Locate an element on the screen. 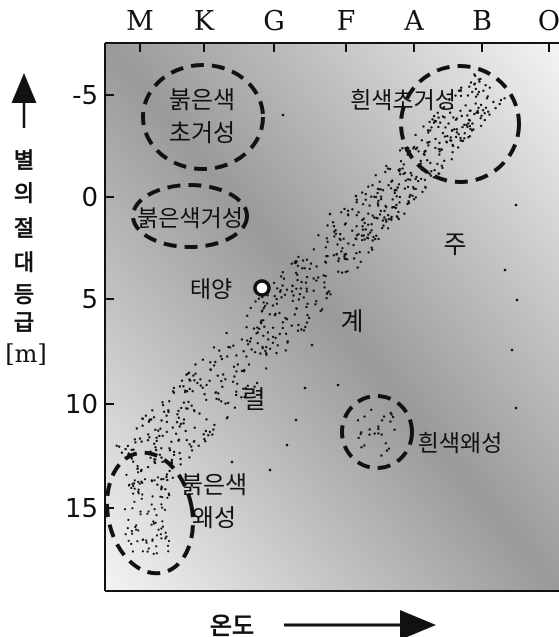  class-label-o: O is located at coordinates (548, 21).